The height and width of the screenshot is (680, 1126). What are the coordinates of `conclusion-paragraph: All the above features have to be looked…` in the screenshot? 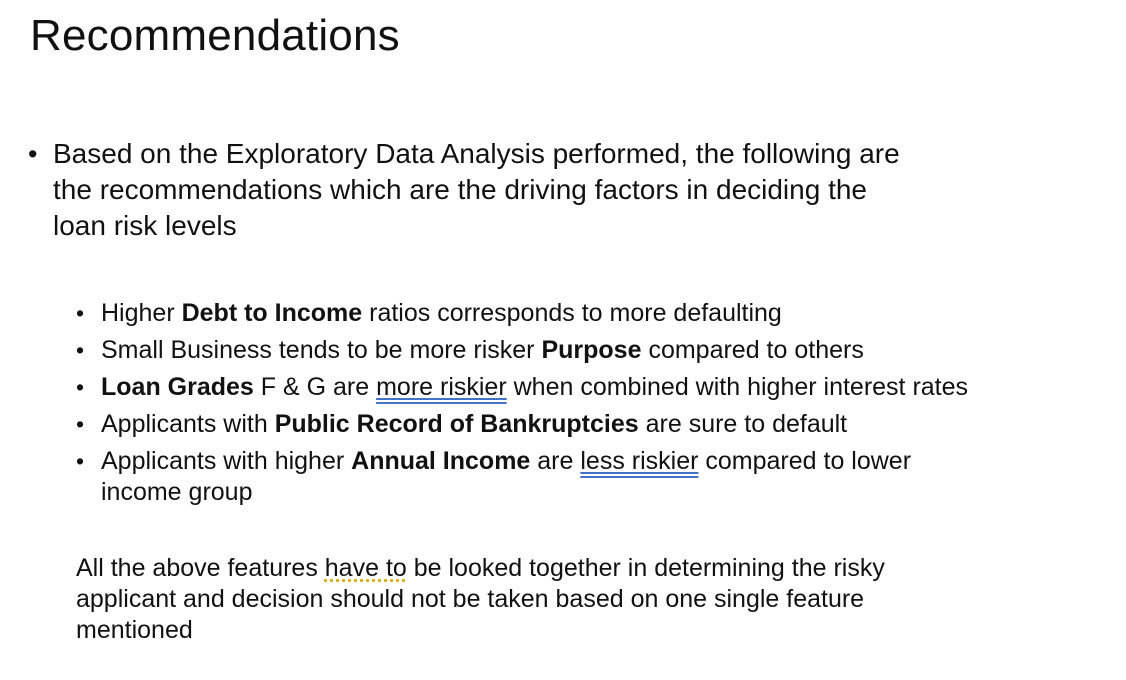 It's located at (576, 599).